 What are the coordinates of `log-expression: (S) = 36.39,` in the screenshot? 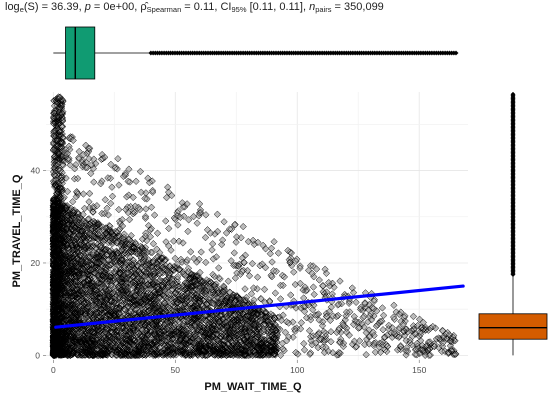 It's located at (54, 7).